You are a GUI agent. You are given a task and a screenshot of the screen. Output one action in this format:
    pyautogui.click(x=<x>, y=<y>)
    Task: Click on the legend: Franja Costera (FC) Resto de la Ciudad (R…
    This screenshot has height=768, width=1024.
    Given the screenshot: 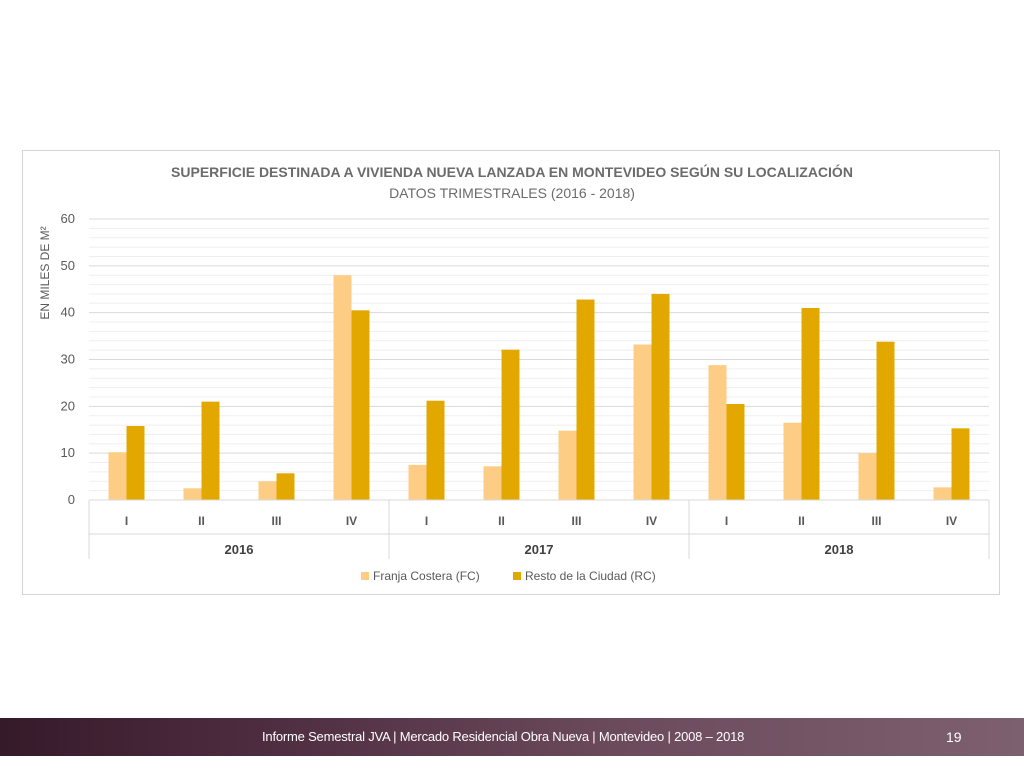 What is the action you would take?
    pyautogui.click(x=508, y=576)
    